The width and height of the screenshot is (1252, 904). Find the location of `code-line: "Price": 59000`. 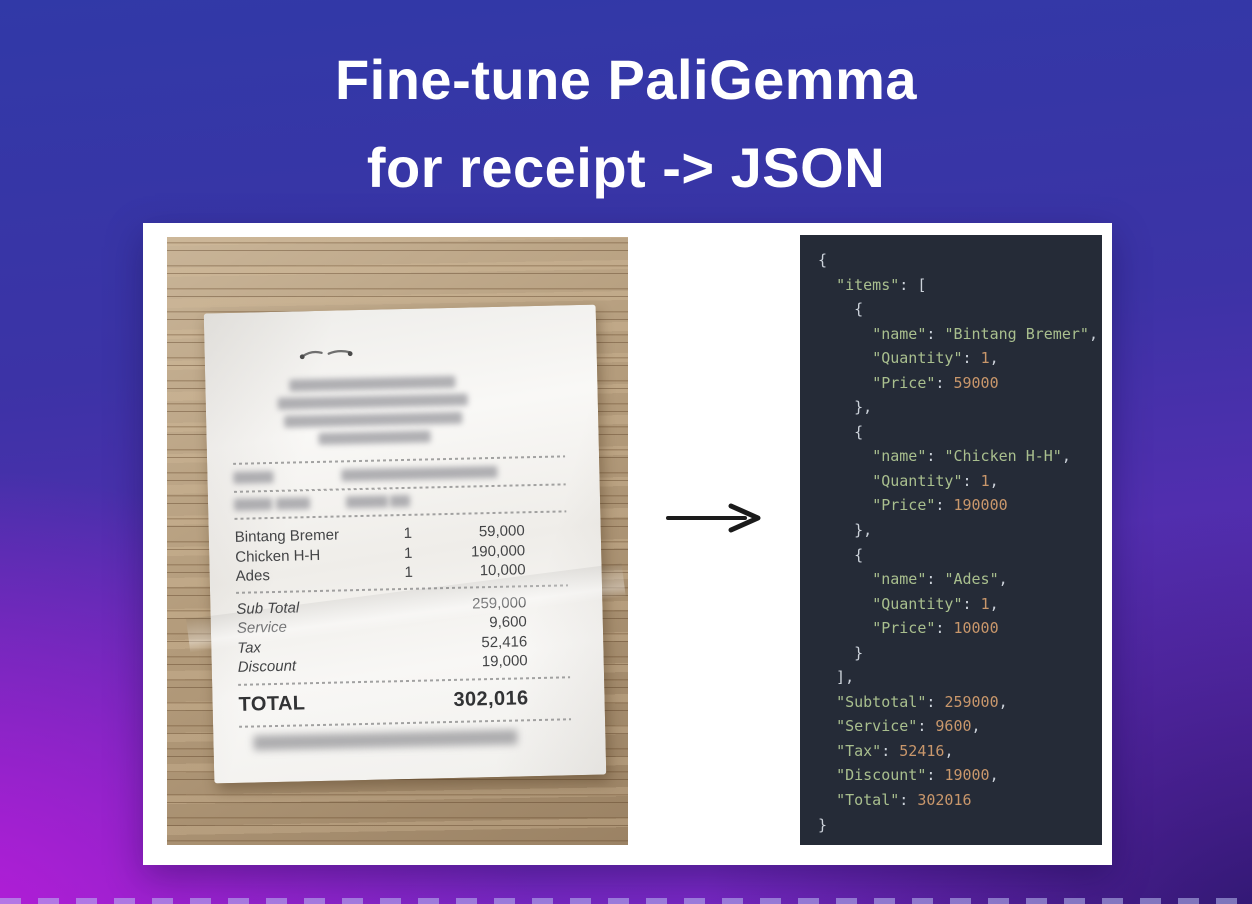

code-line: "Price": 59000 is located at coordinates (935, 382).